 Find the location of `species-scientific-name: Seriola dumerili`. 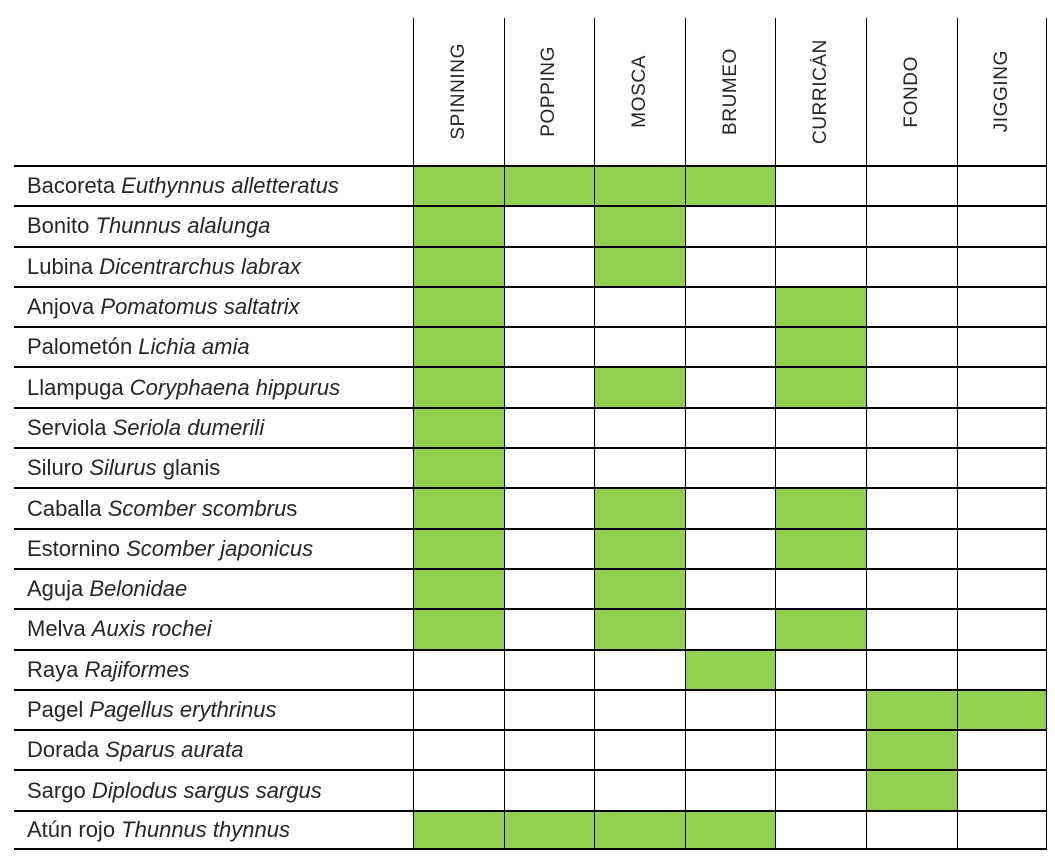

species-scientific-name: Seriola dumerili is located at coordinates (188, 427).